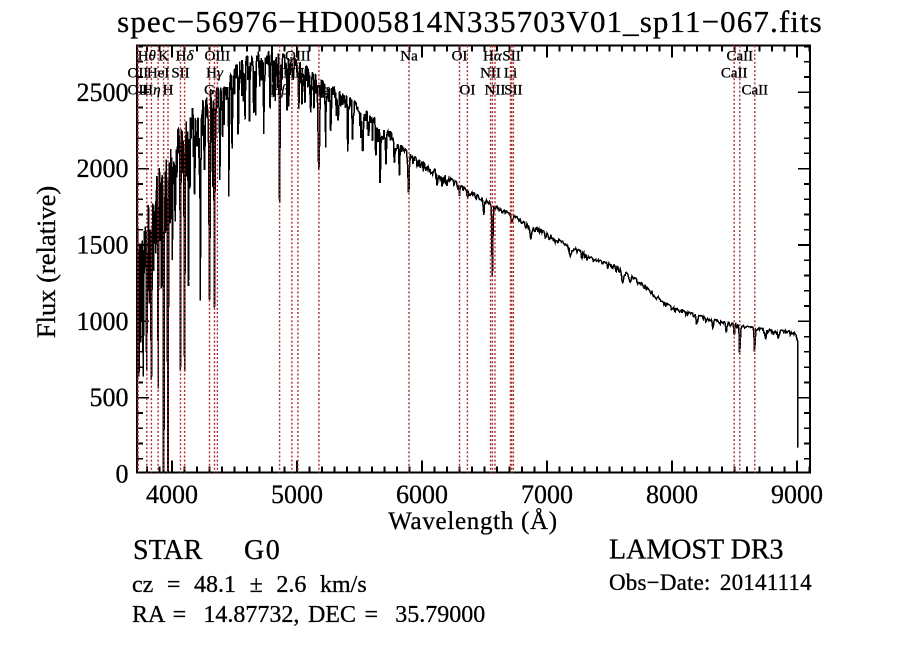 The width and height of the screenshot is (900, 654). What do you see at coordinates (209, 91) in the screenshot?
I see `svg-text: G` at bounding box center [209, 91].